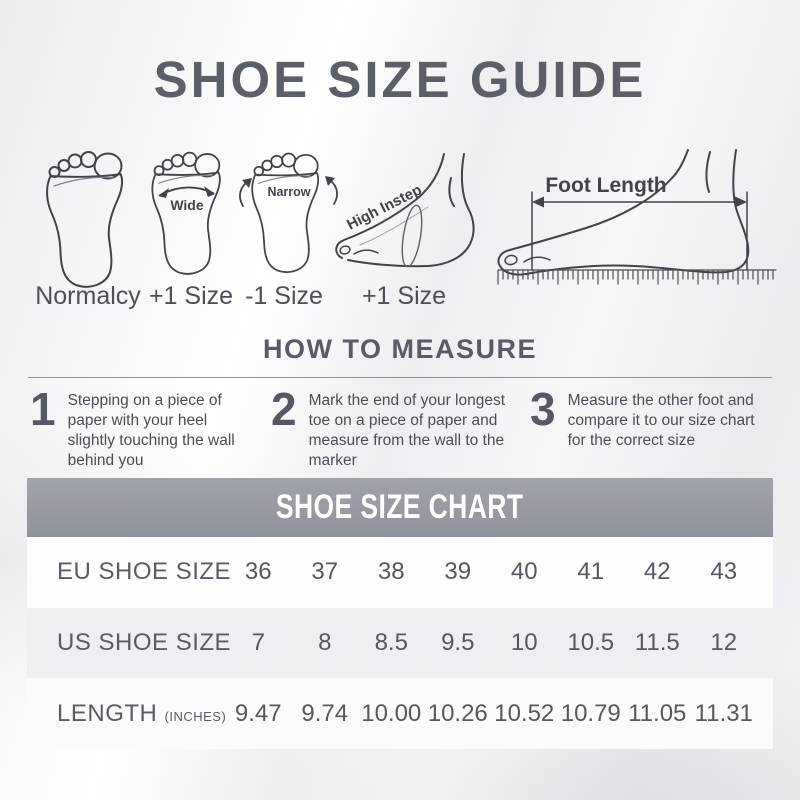 Image resolution: width=800 pixels, height=800 pixels. What do you see at coordinates (457, 713) in the screenshot?
I see `length-cell: 10.26` at bounding box center [457, 713].